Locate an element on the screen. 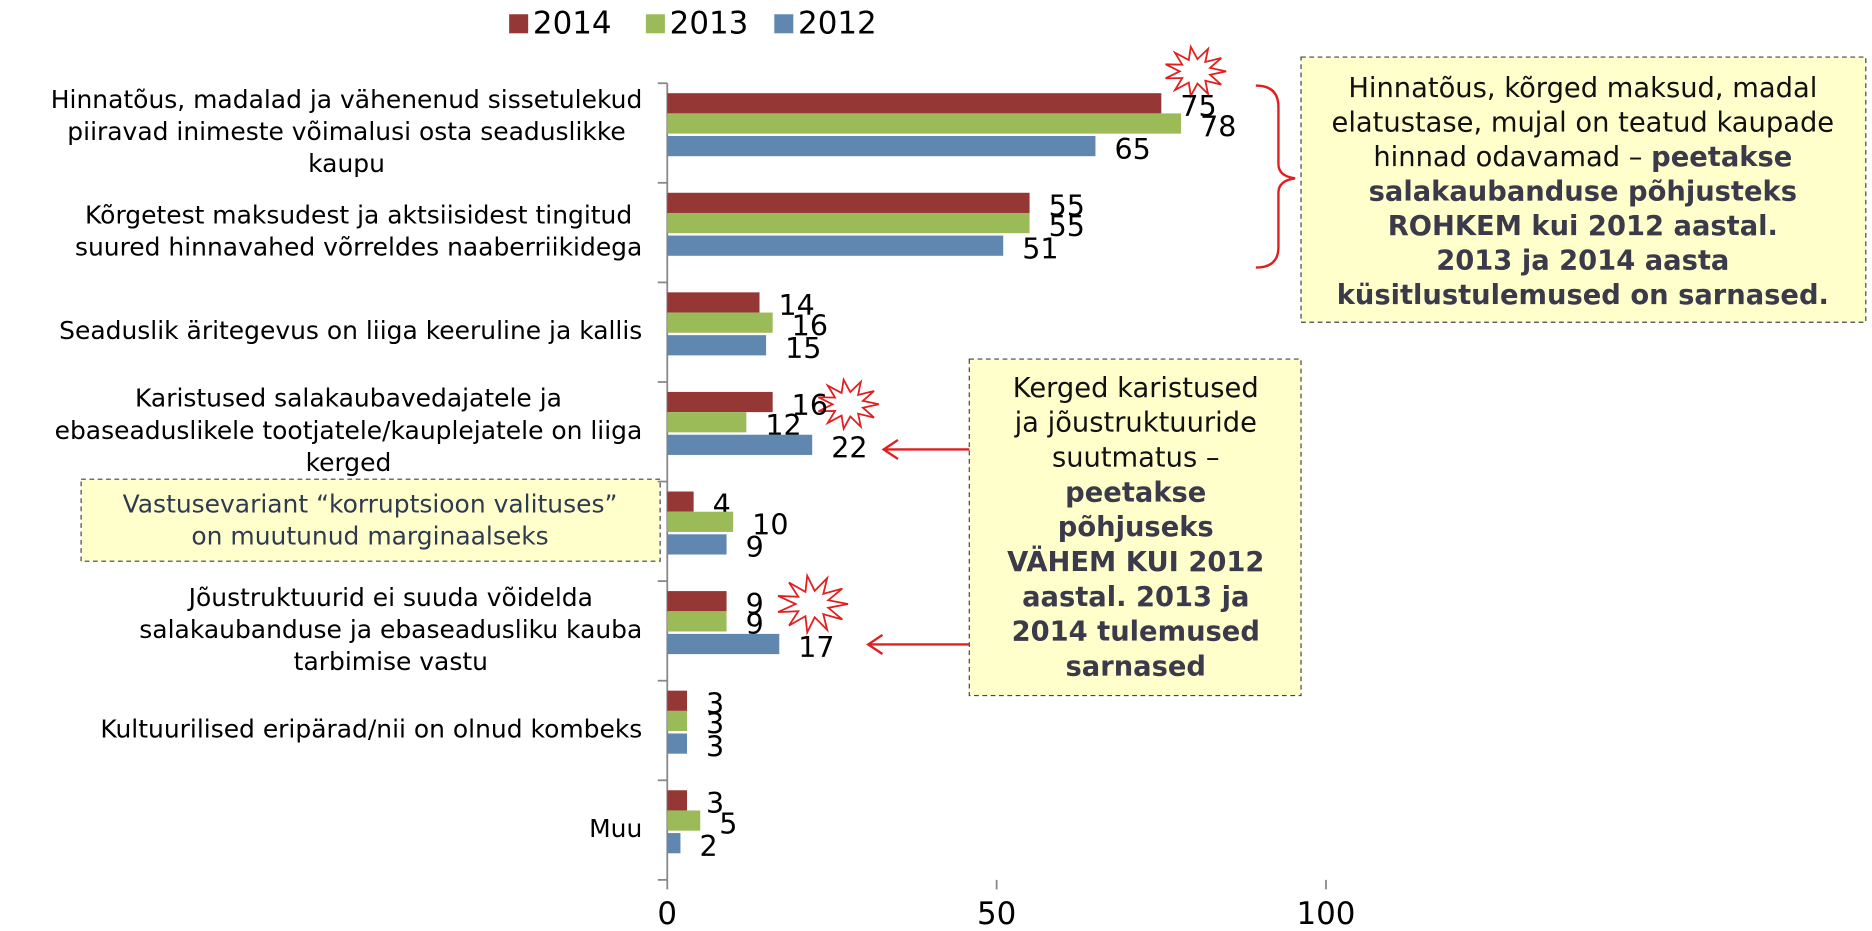 This screenshot has height=931, width=1872. annotation-text: Hinnatõus, kõrged maksud, madal is located at coordinates (1582, 88).